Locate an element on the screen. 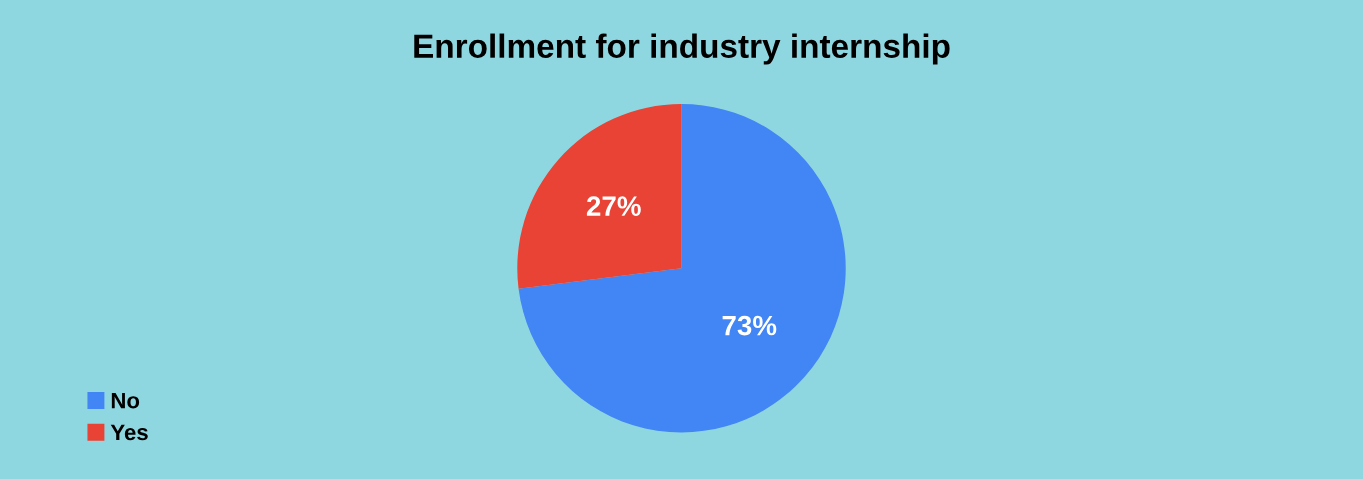 The width and height of the screenshot is (1363, 479). data-label: 73% is located at coordinates (749, 325).